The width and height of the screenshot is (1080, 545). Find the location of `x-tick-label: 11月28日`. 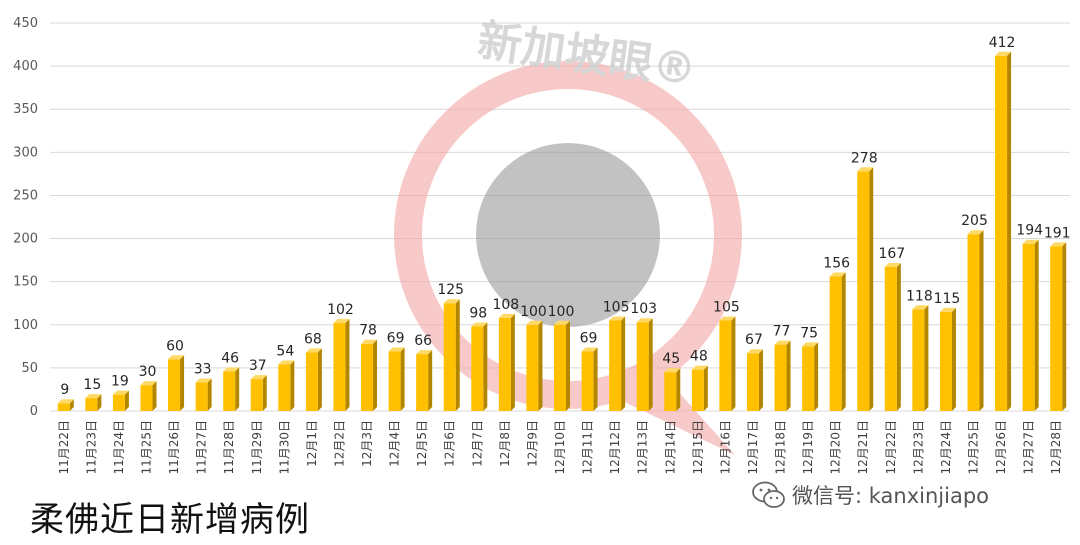

x-tick-label: 11月28日 is located at coordinates (229, 447).